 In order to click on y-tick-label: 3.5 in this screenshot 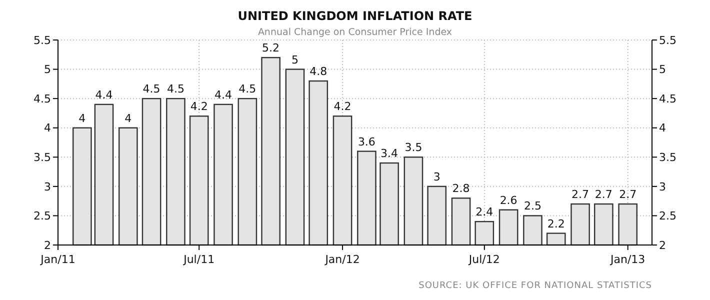, I will do `click(42, 157)`.